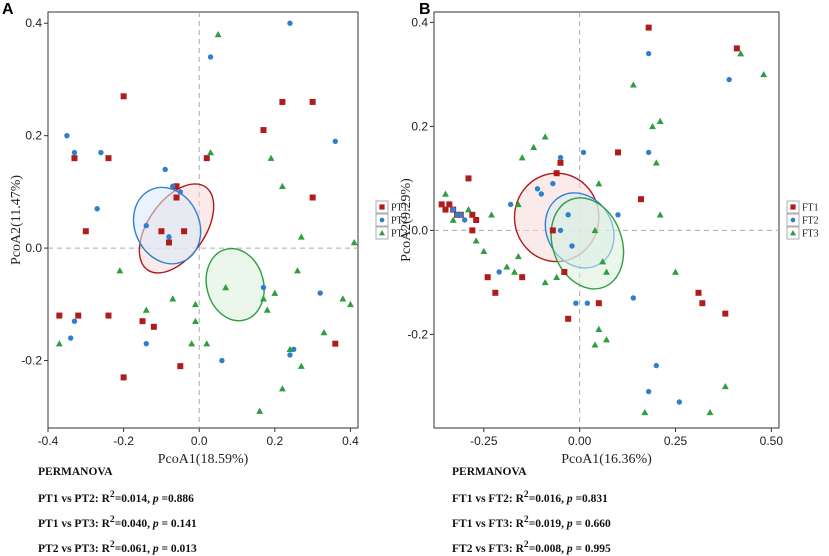  I want to click on x-tick-label: 0.4, so click(350, 441).